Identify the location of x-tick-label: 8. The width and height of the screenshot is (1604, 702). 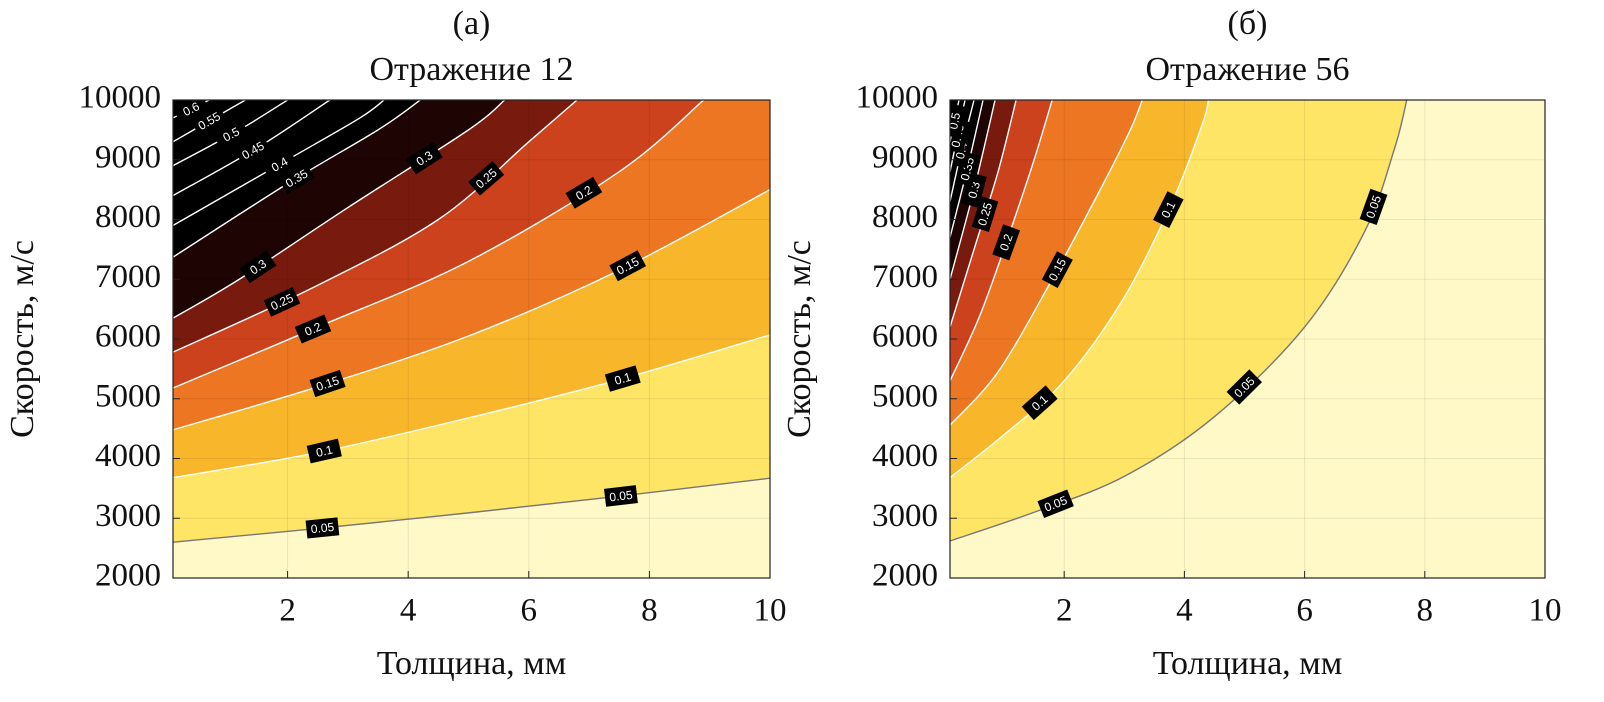
(1425, 611).